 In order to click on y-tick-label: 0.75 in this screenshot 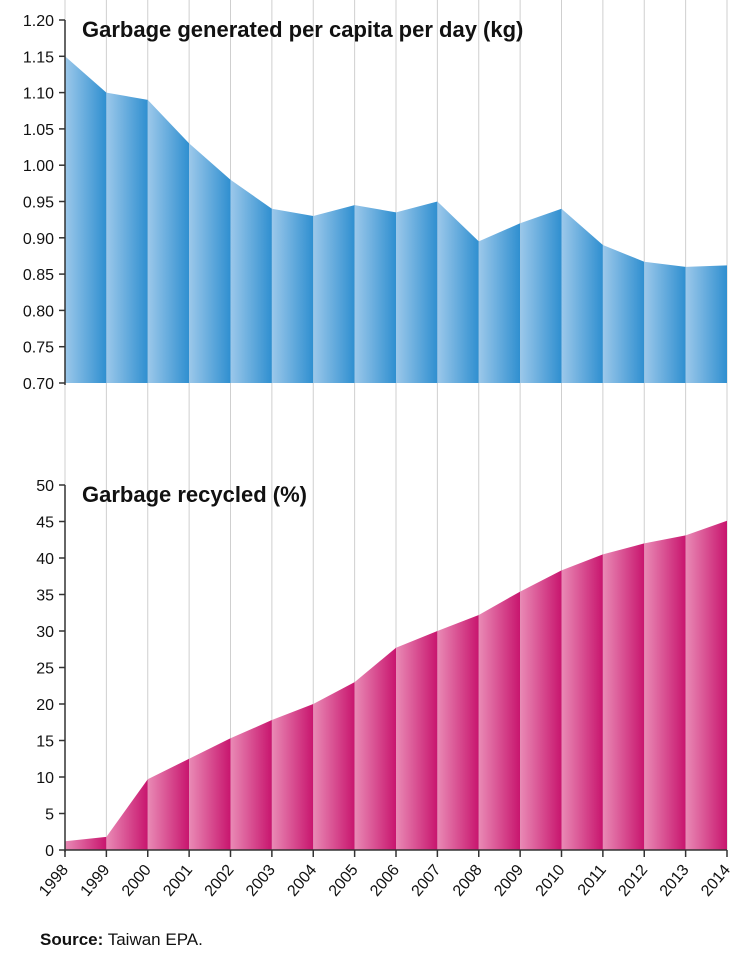, I will do `click(38, 348)`.